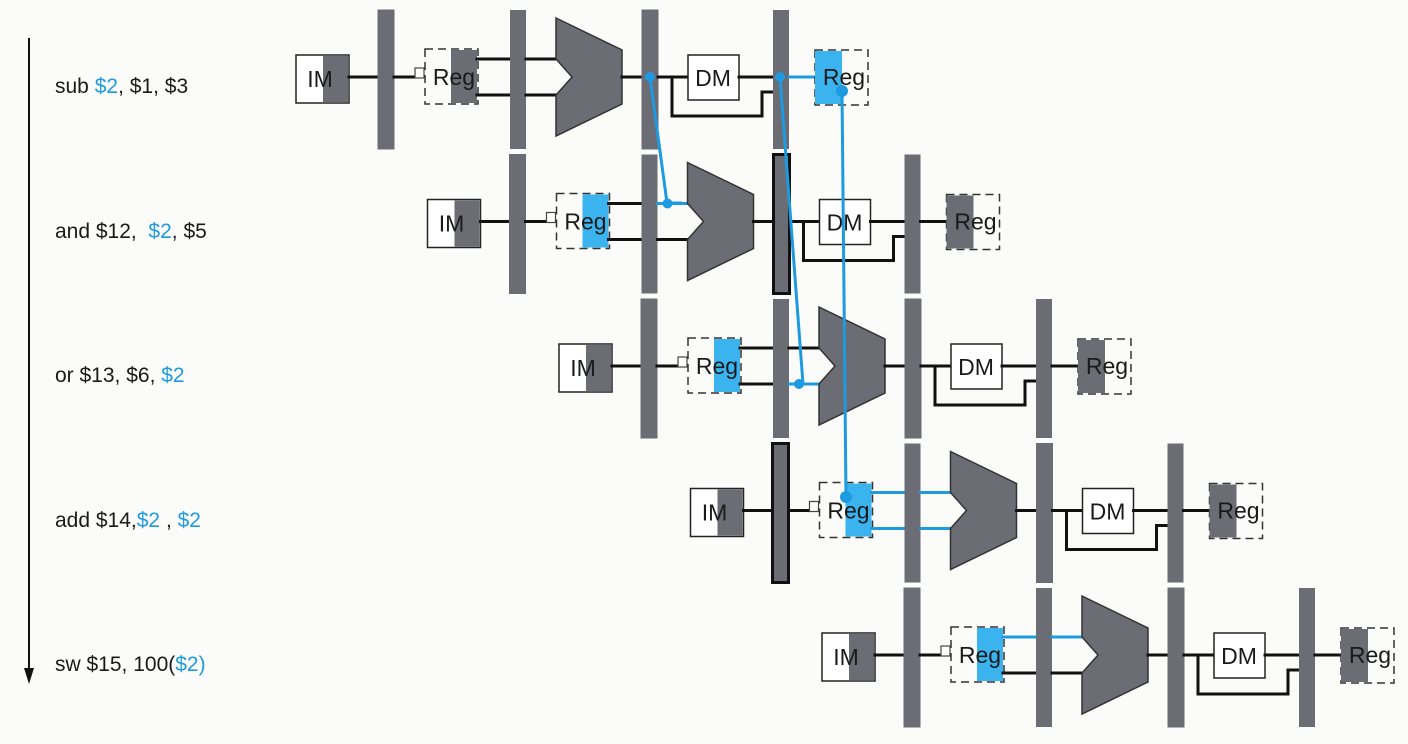  What do you see at coordinates (189, 231) in the screenshot?
I see `instruction-text: , $5` at bounding box center [189, 231].